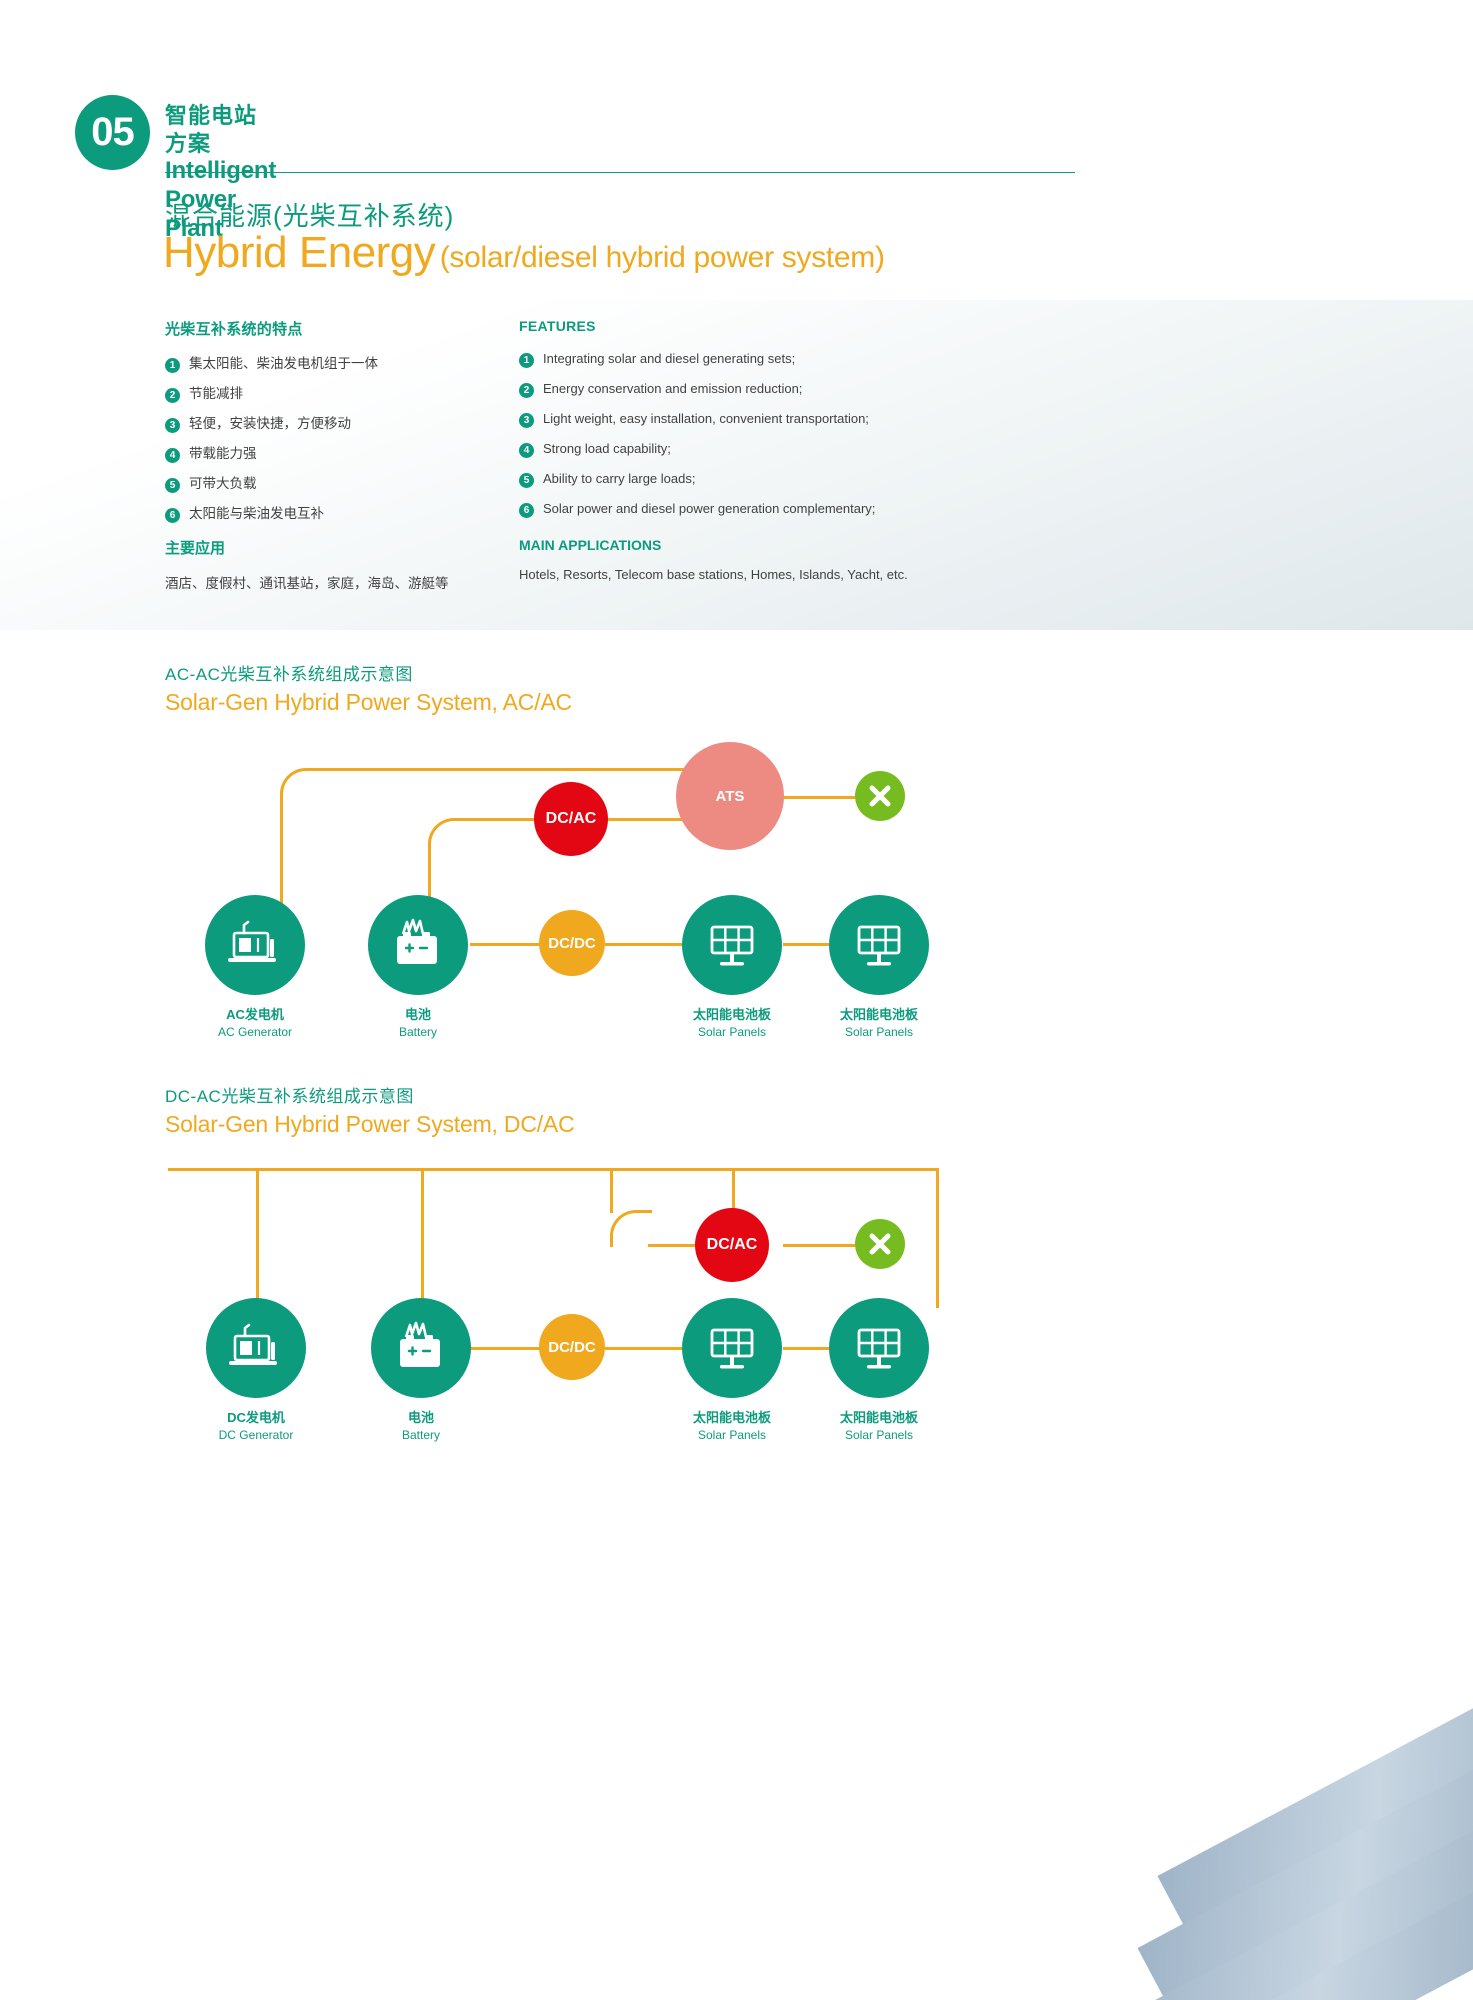 The height and width of the screenshot is (2000, 1473). Describe the element at coordinates (607, 448) in the screenshot. I see `feature-text: Strong load capability;` at that location.